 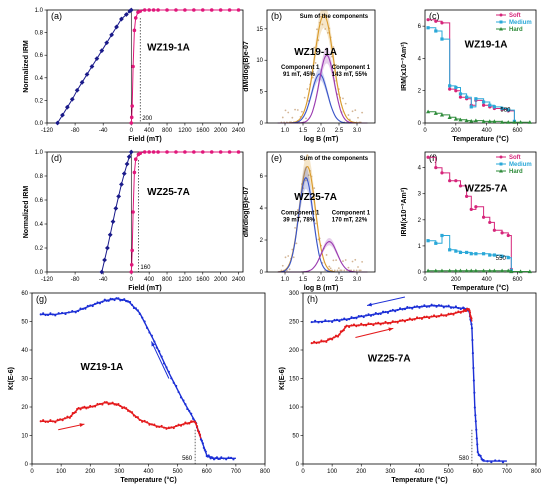 I want to click on legend-soft: Soft, so click(x=515, y=16).